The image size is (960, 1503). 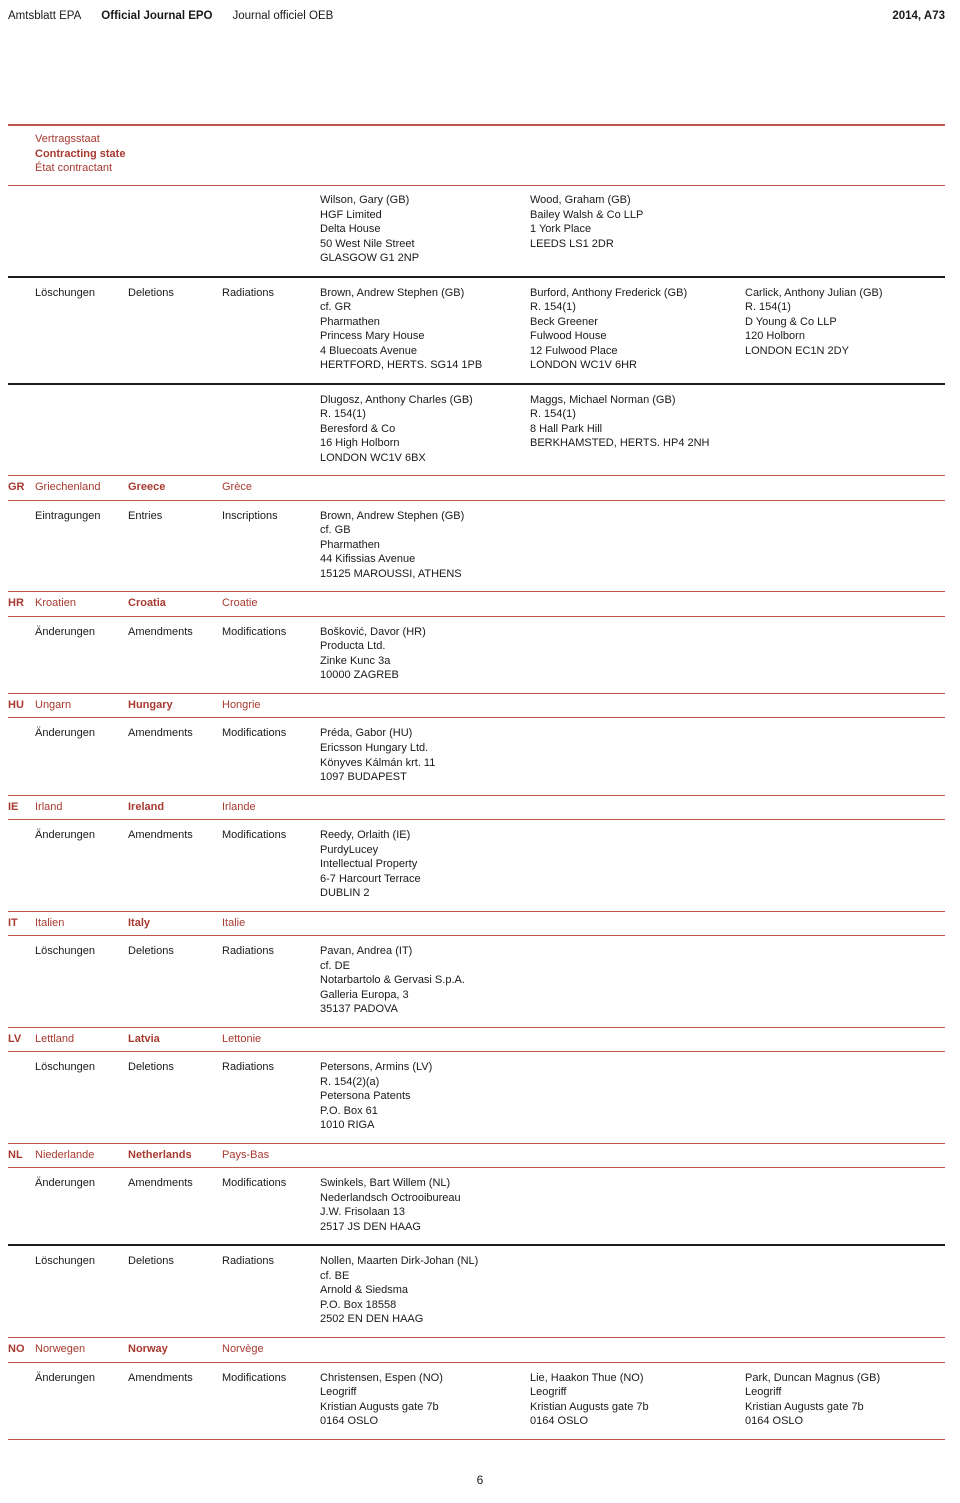 I want to click on country-code: HU, so click(x=16, y=704).